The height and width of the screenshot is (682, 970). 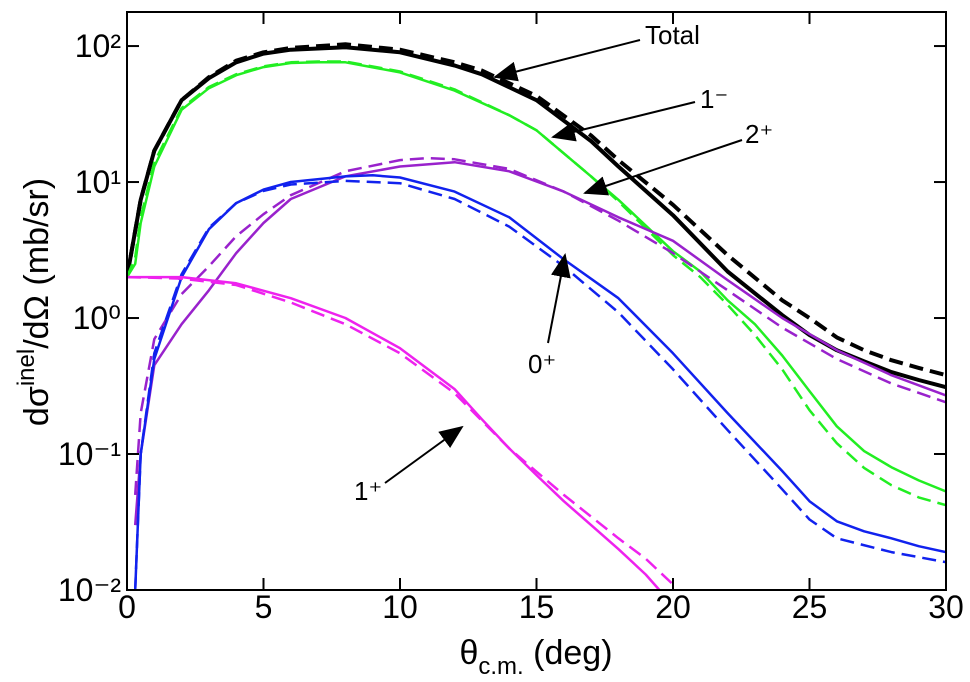 What do you see at coordinates (98, 46) in the screenshot?
I see `y-tick-label: 10²` at bounding box center [98, 46].